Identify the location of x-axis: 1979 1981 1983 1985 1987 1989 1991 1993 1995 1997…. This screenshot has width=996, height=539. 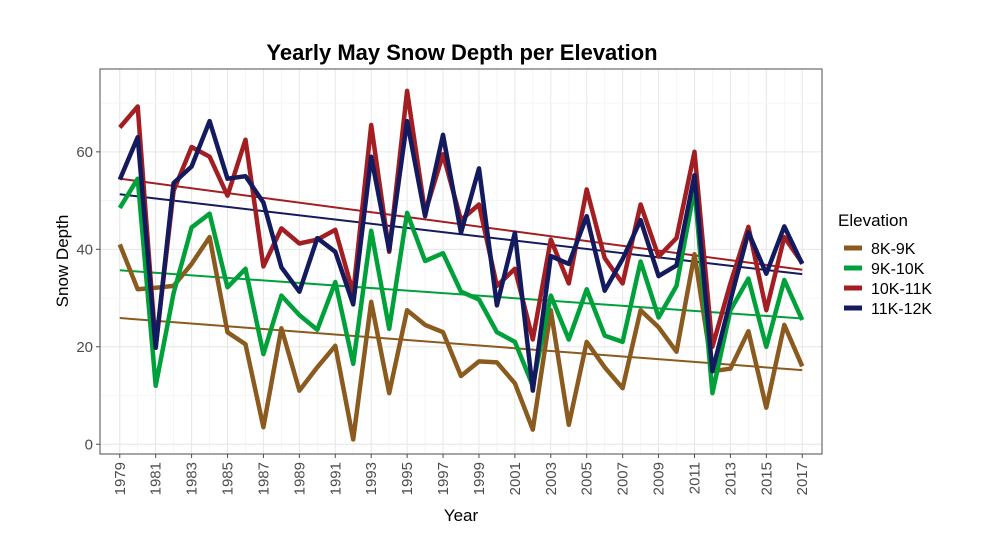
(461, 474).